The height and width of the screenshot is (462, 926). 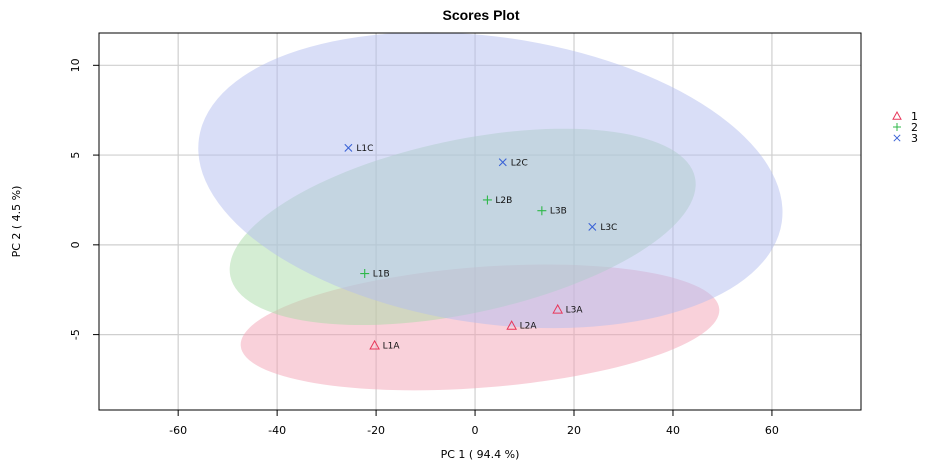 What do you see at coordinates (512, 325) in the screenshot?
I see `point-marker-L2A` at bounding box center [512, 325].